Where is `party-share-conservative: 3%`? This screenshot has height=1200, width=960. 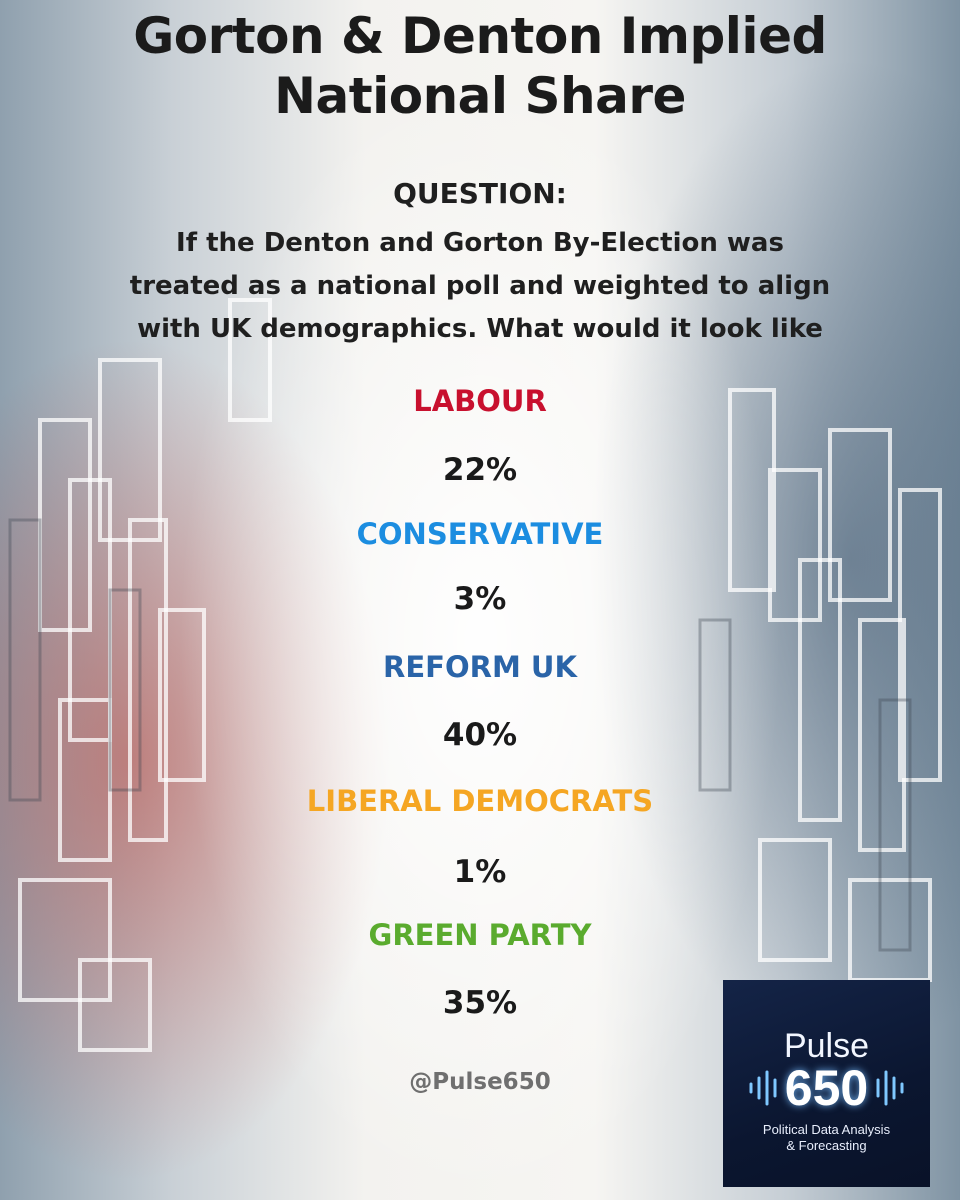
party-share-conservative: 3% is located at coordinates (480, 599).